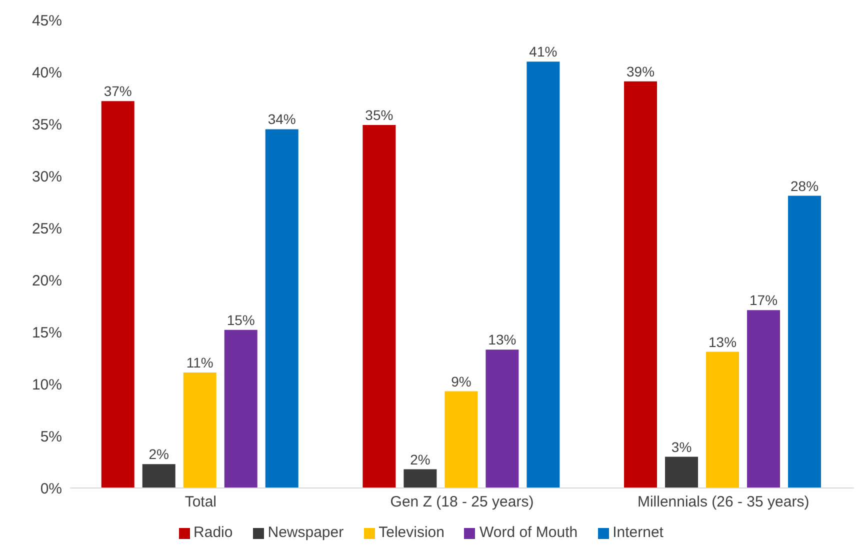  What do you see at coordinates (411, 532) in the screenshot?
I see `legend-label: Television` at bounding box center [411, 532].